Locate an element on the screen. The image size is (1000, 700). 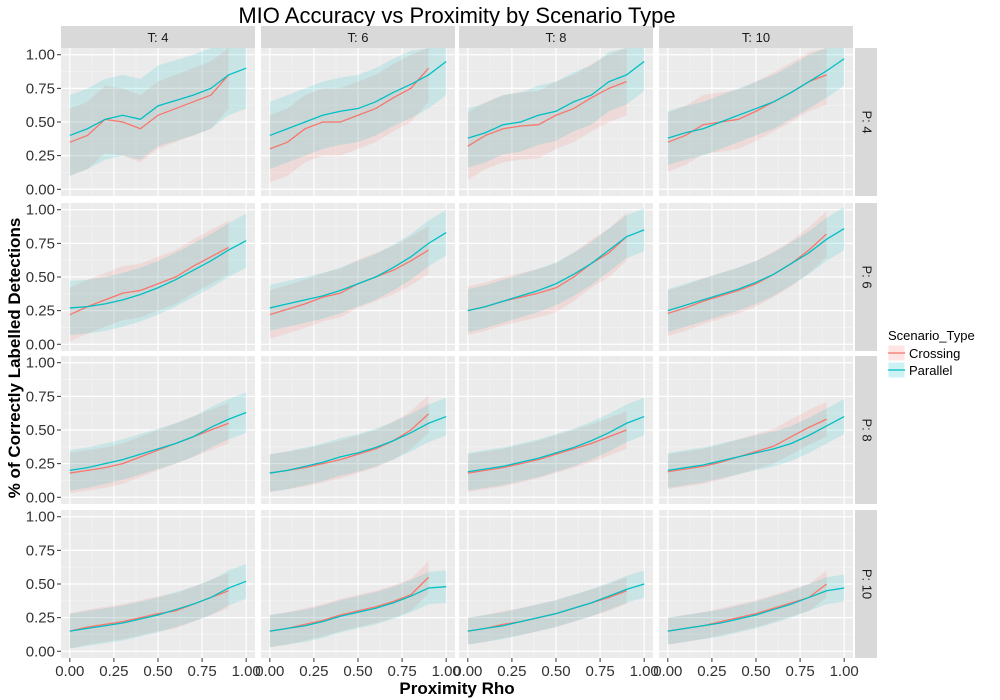
facet-panel: 0.00 0.25 0.50 0.75 1.00 0.00 0.25 0.50 0.75 1.00 is located at coordinates (143, 594).